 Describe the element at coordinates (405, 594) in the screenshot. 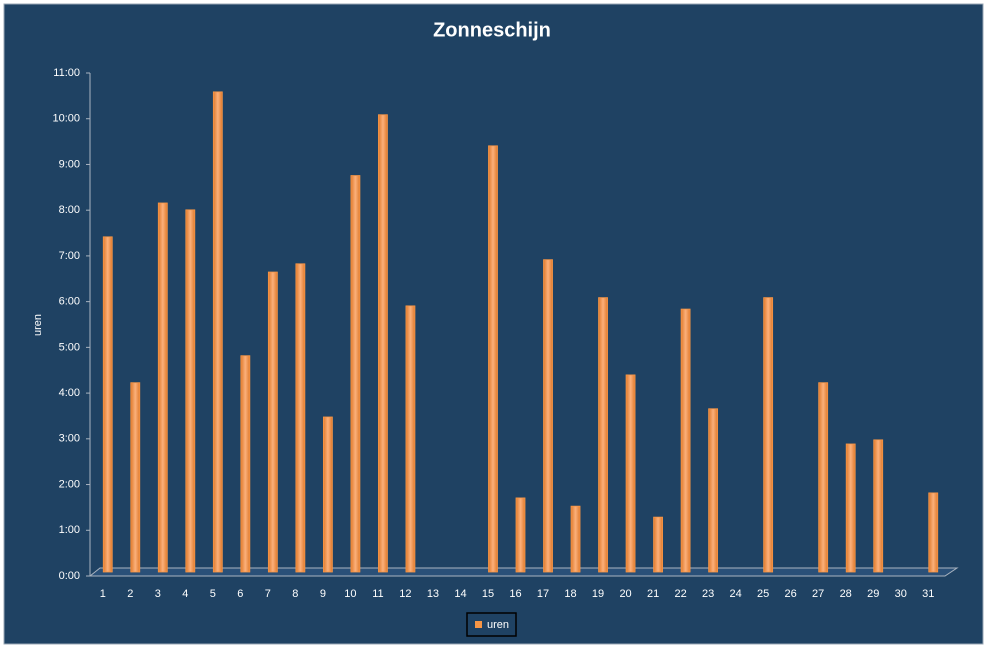

I see `x-tick-label: 12` at that location.